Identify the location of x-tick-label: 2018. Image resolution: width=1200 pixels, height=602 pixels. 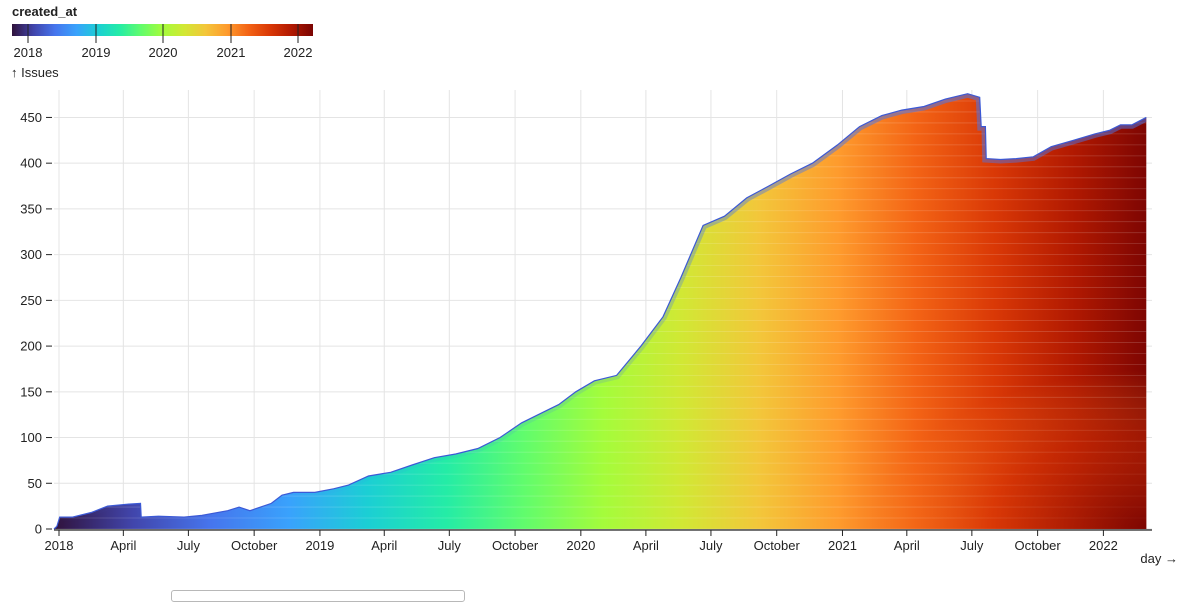
(59, 545).